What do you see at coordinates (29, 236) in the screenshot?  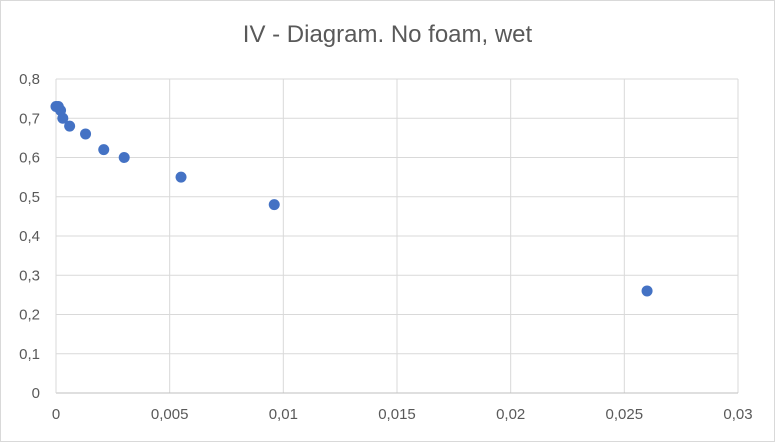 I see `y-tick-label: 0,4` at bounding box center [29, 236].